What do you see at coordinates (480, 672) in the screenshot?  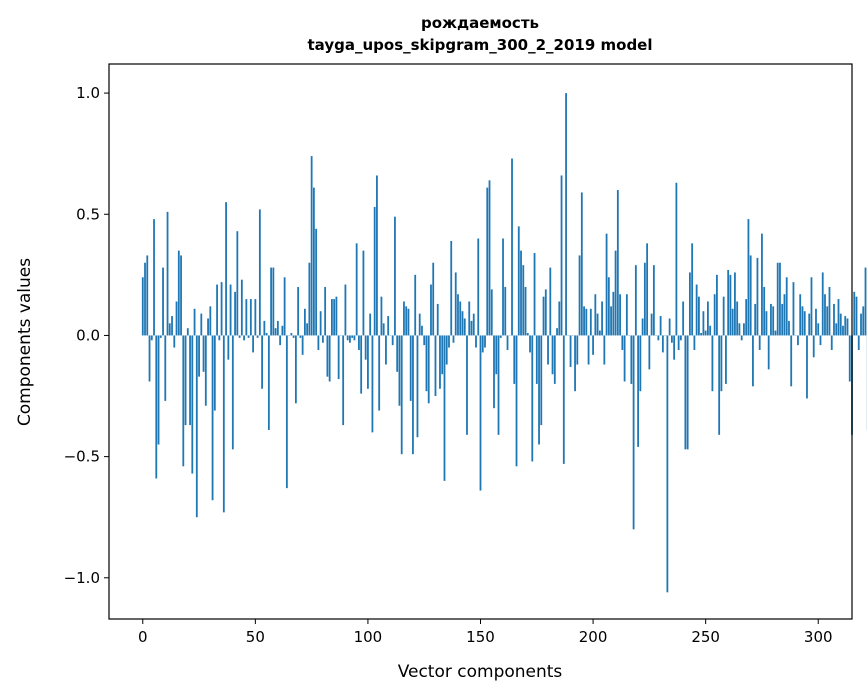 I see `x-axis-label: Vector components` at bounding box center [480, 672].